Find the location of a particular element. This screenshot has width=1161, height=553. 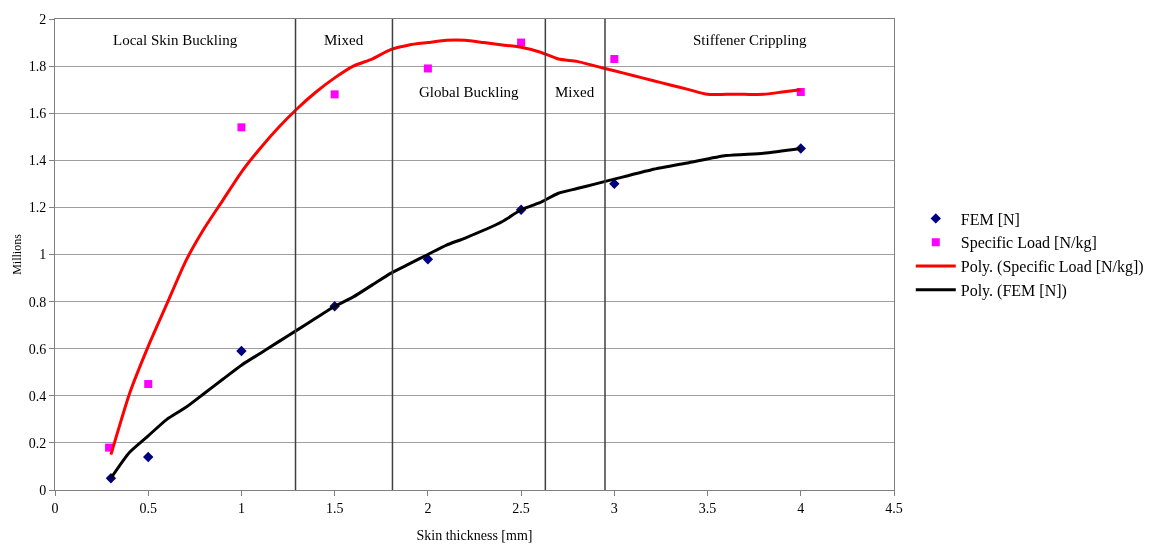

y-tick-label: 0 is located at coordinates (43, 490).